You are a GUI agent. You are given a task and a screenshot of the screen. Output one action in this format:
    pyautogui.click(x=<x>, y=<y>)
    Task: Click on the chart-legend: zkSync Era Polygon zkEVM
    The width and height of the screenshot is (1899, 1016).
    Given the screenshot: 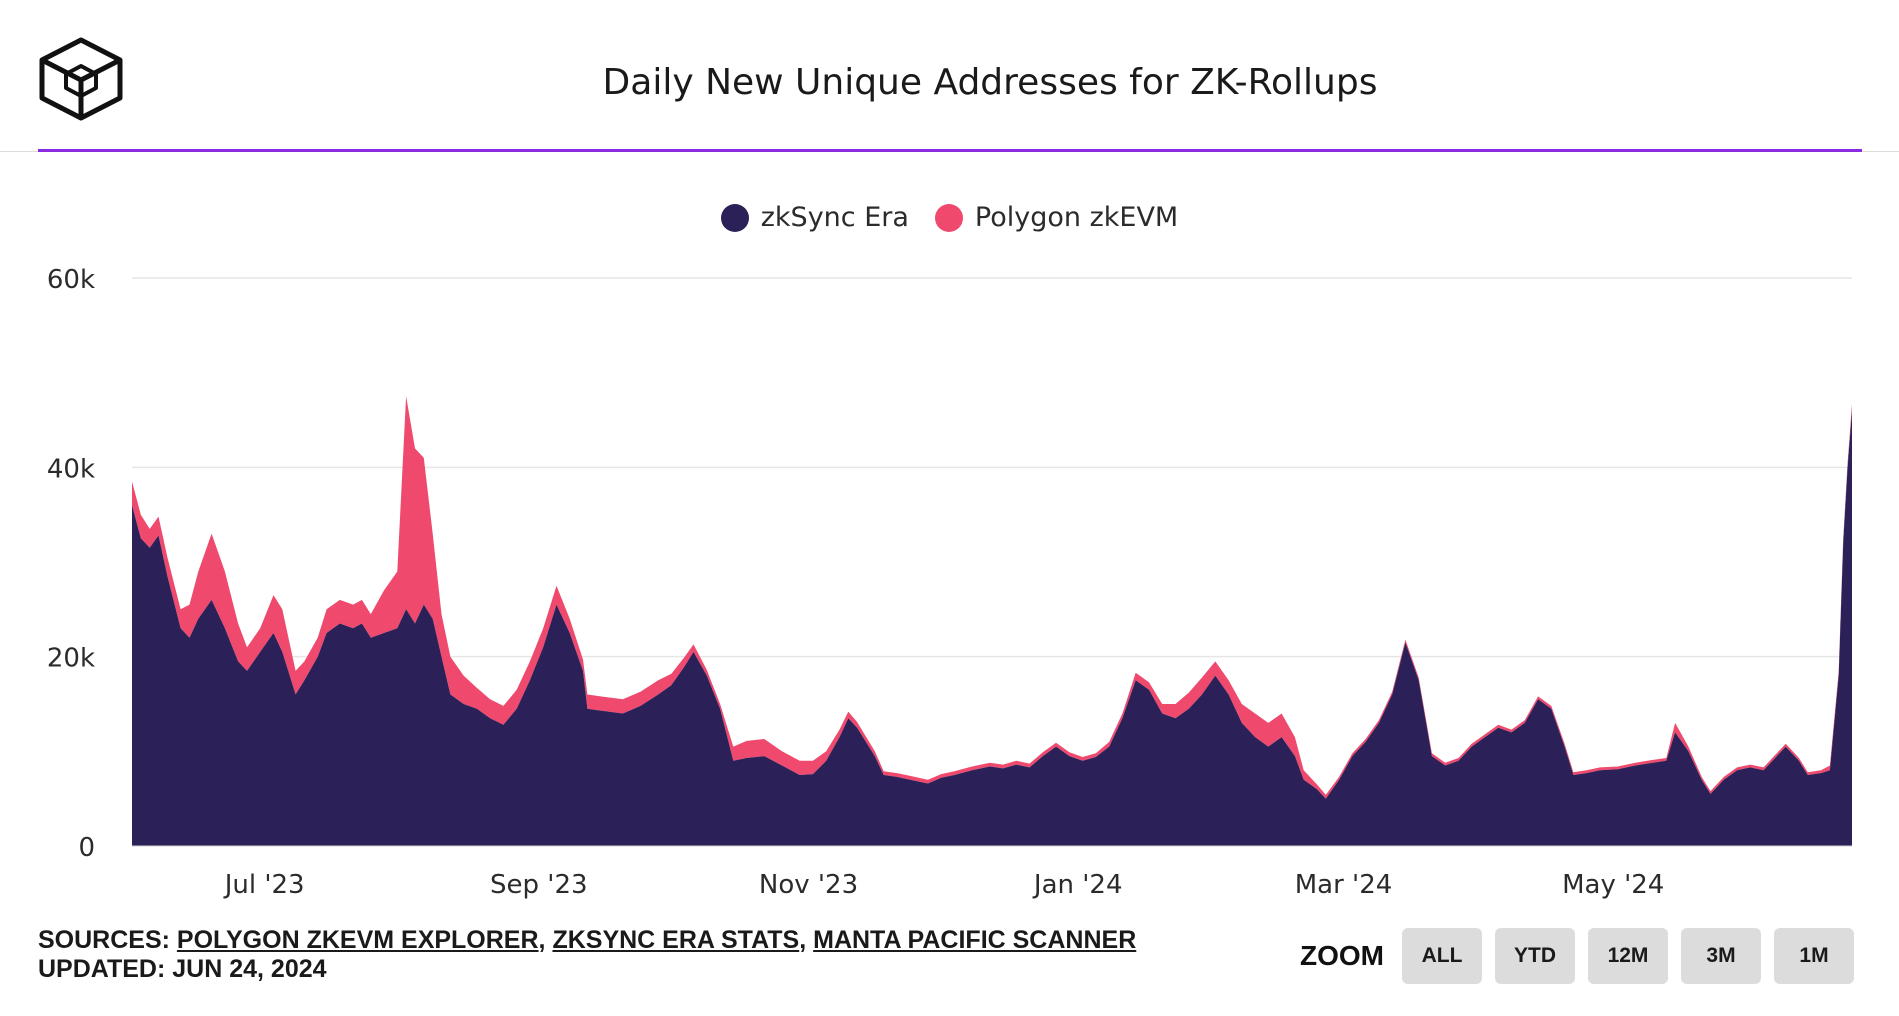 What is the action you would take?
    pyautogui.click(x=949, y=217)
    